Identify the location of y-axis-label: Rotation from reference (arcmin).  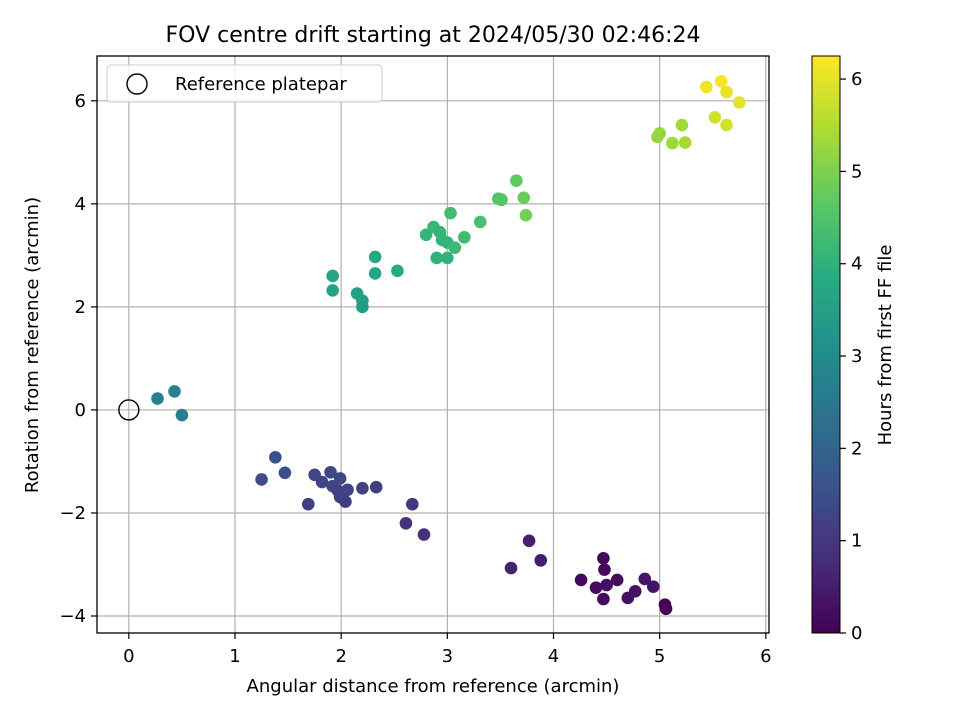
(32, 345).